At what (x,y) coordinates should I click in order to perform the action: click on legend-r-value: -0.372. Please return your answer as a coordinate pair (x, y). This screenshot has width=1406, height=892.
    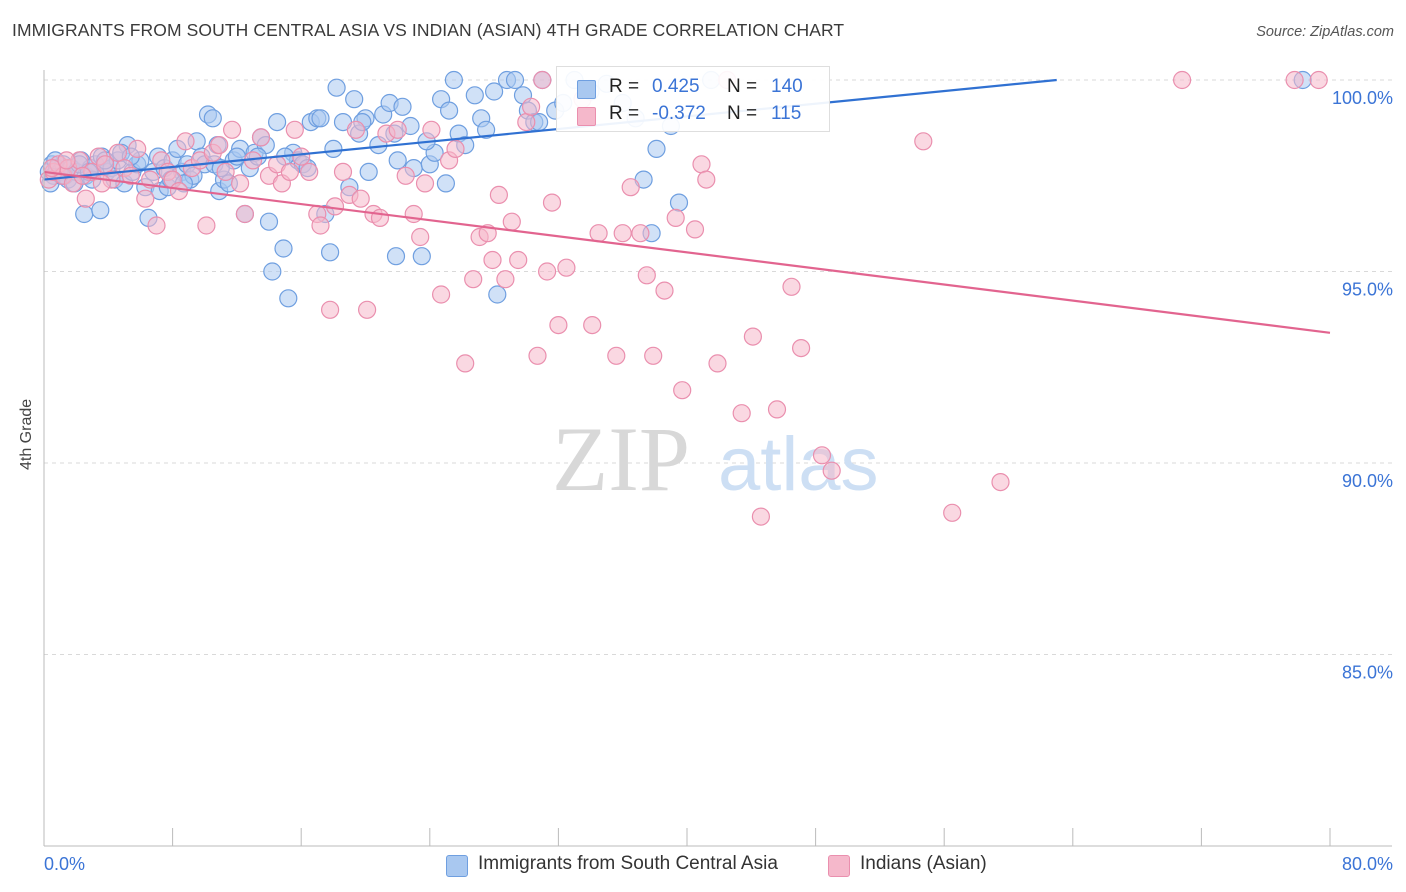
    Looking at the image, I should click on (679, 113).